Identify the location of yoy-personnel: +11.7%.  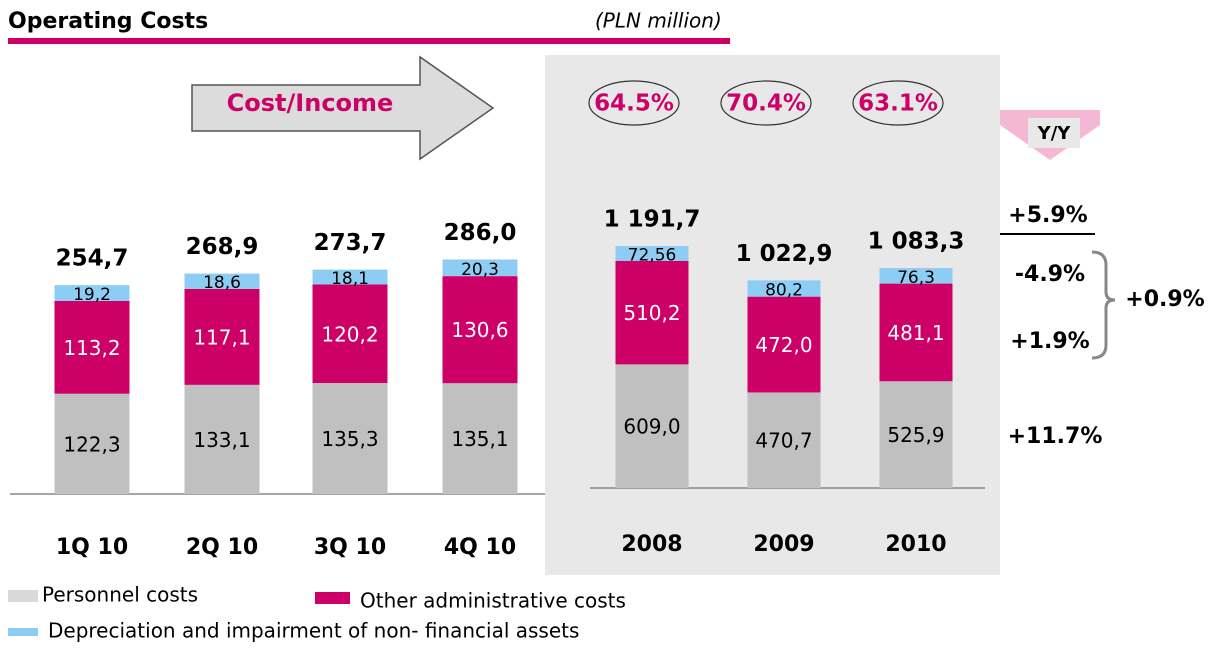
(1055, 436).